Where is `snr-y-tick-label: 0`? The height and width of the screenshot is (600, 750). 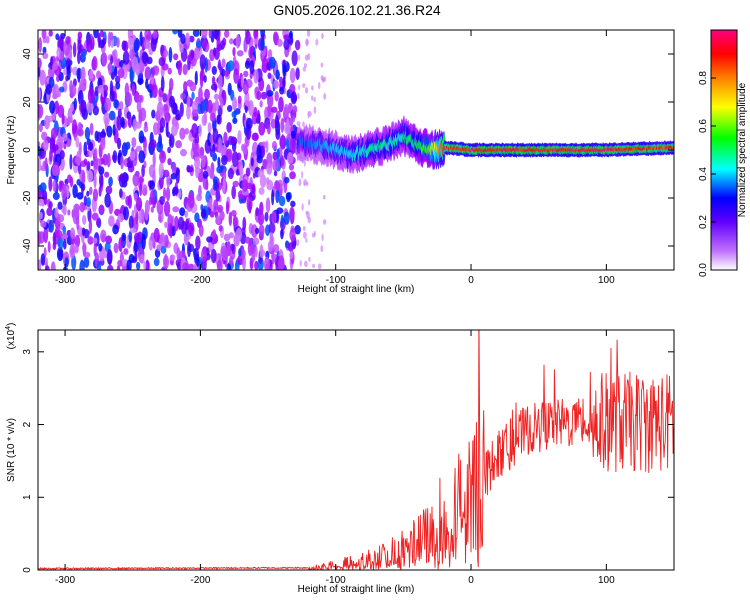
snr-y-tick-label: 0 is located at coordinates (27, 570).